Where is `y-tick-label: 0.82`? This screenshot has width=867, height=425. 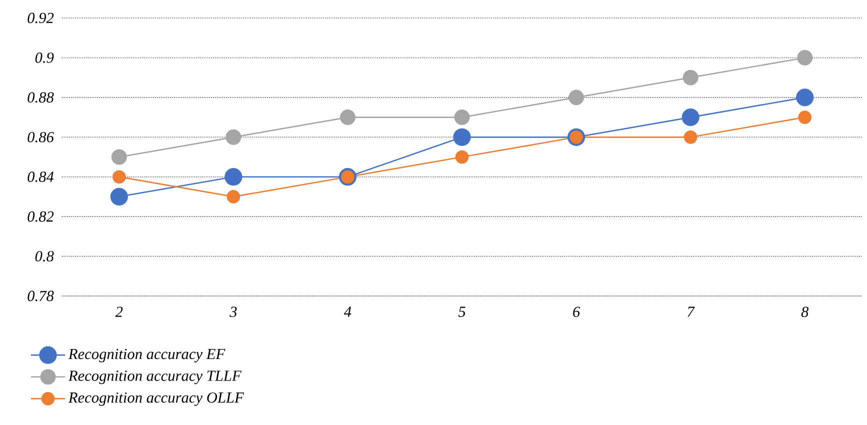
y-tick-label: 0.82 is located at coordinates (41, 216).